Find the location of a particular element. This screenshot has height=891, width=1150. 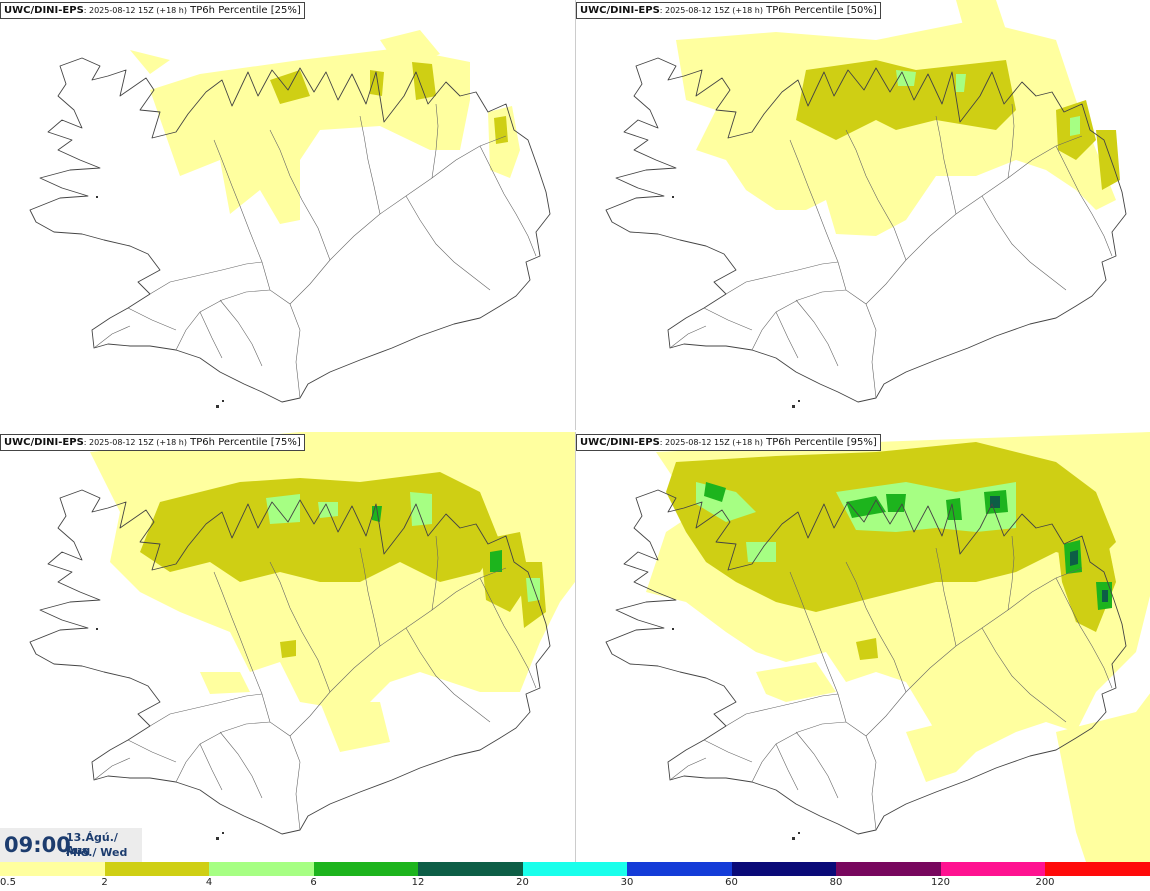

product-name: TP6h Percentile [75%] is located at coordinates (245, 442).